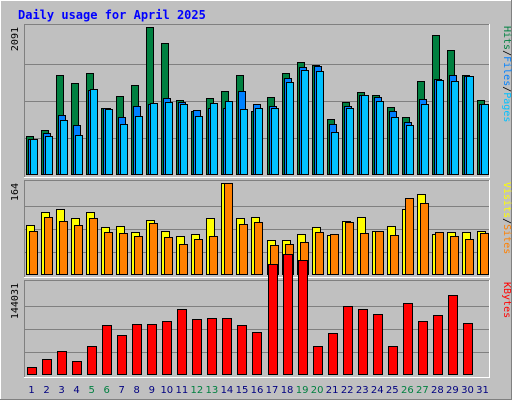  What do you see at coordinates (506, 71) in the screenshot?
I see `legend-entry: Files` at bounding box center [506, 71].